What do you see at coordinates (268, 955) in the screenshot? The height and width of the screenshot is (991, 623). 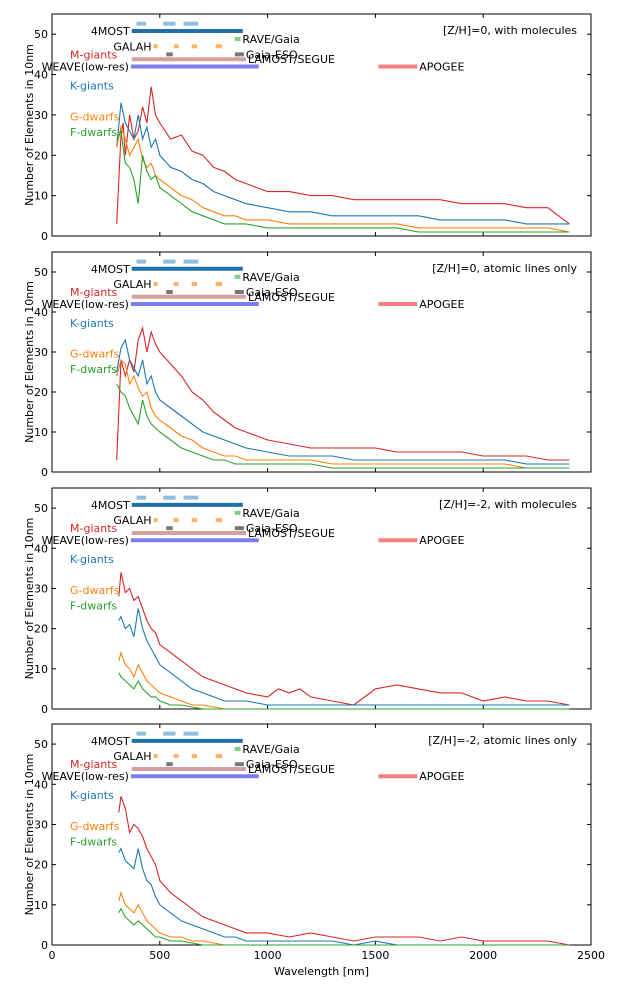 I see `x-tick-label: 1000` at bounding box center [268, 955].